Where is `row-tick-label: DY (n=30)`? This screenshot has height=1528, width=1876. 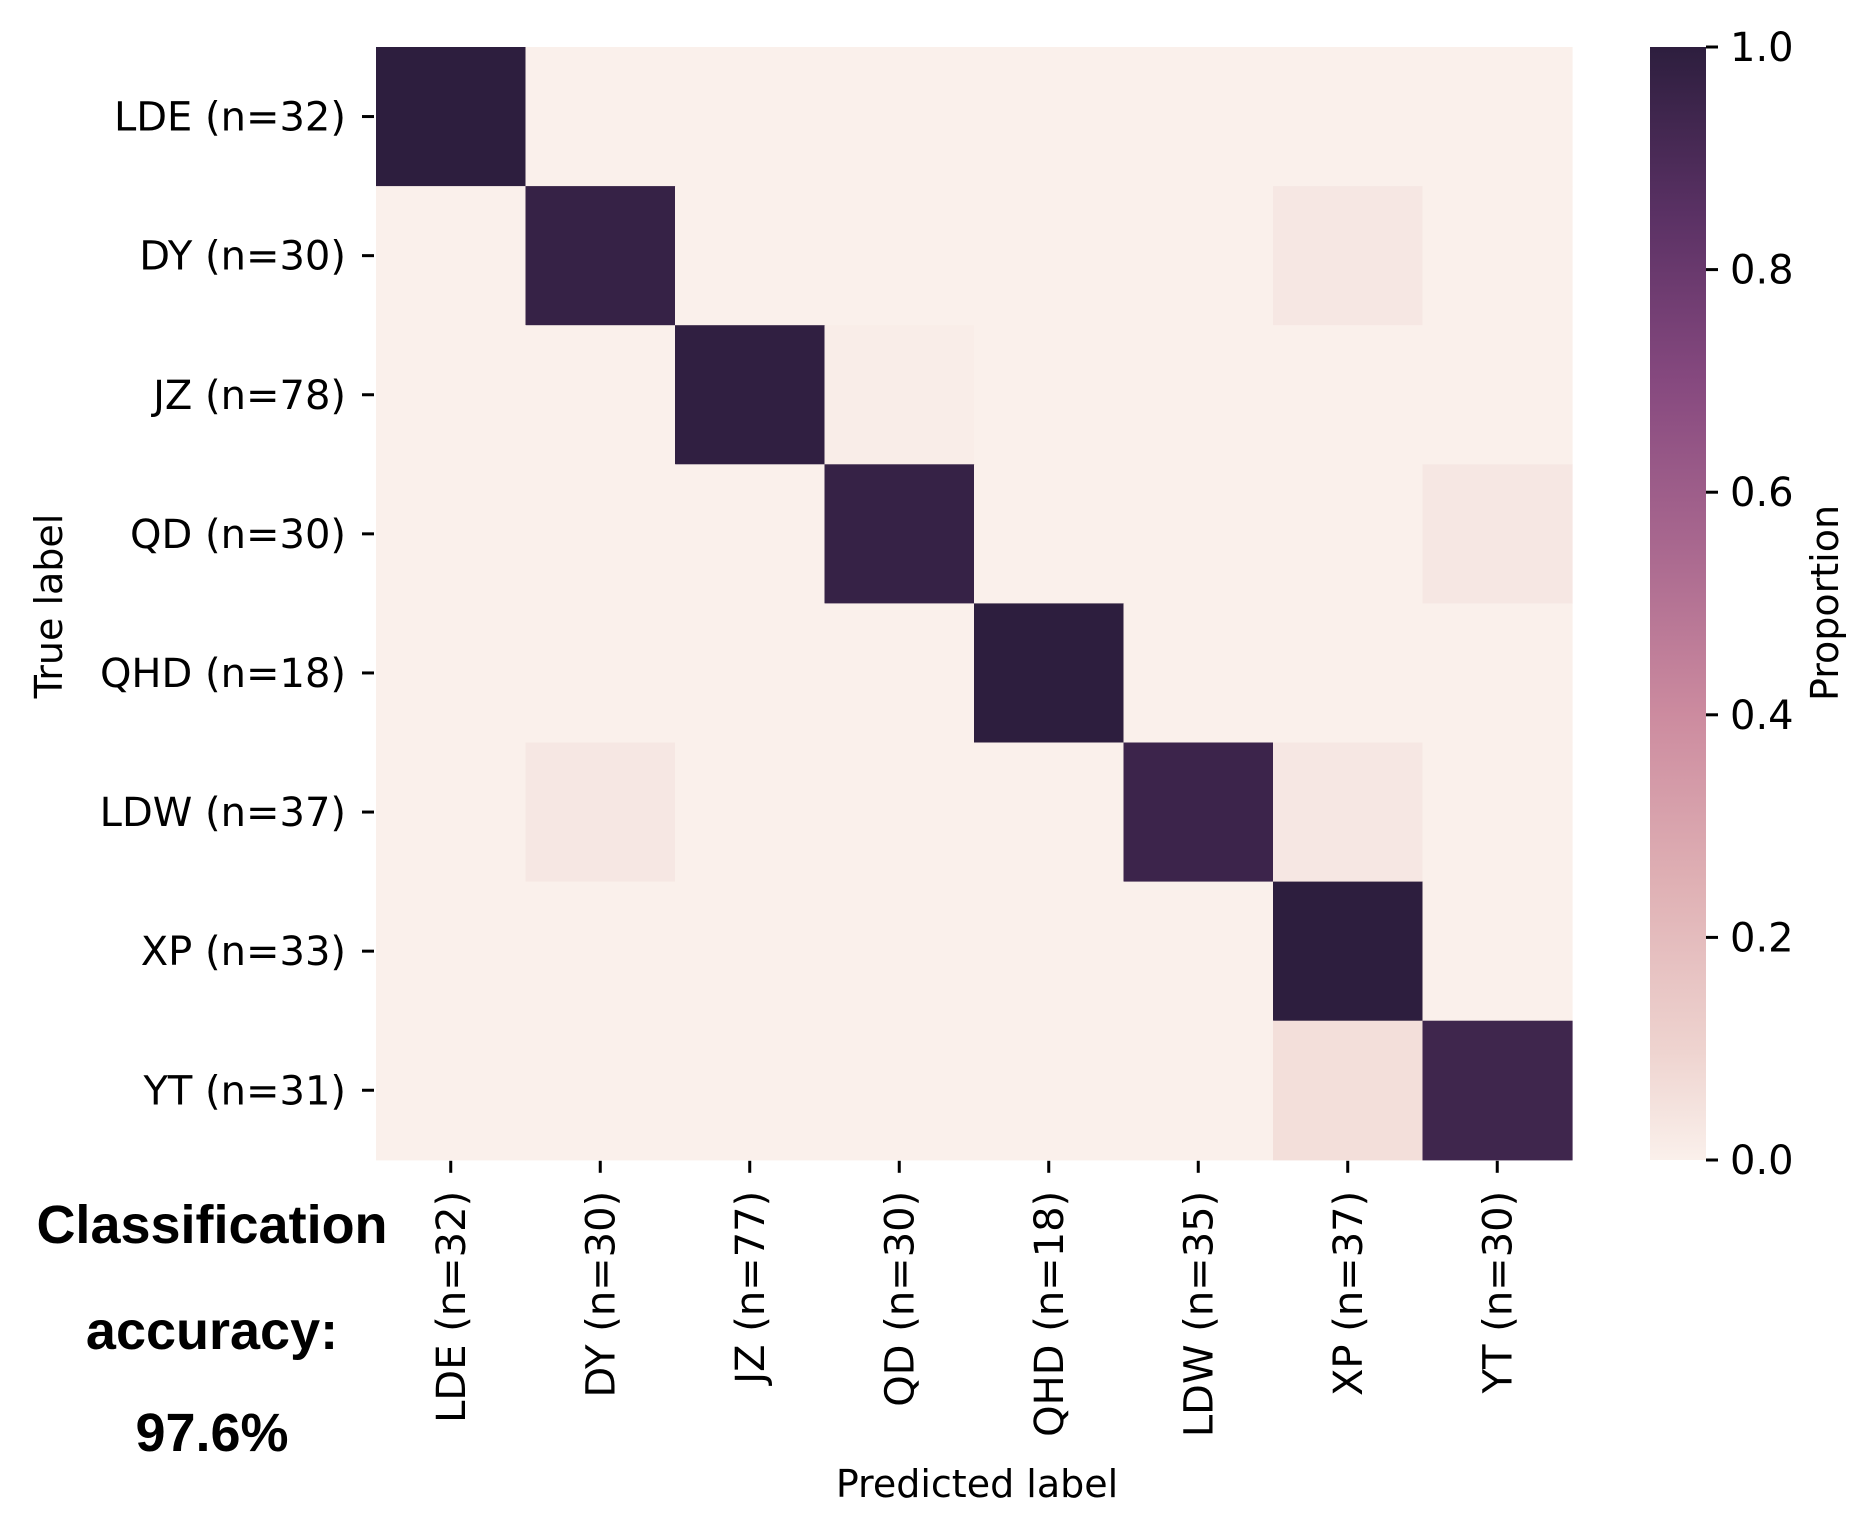
row-tick-label: DY (n=30) is located at coordinates (242, 257).